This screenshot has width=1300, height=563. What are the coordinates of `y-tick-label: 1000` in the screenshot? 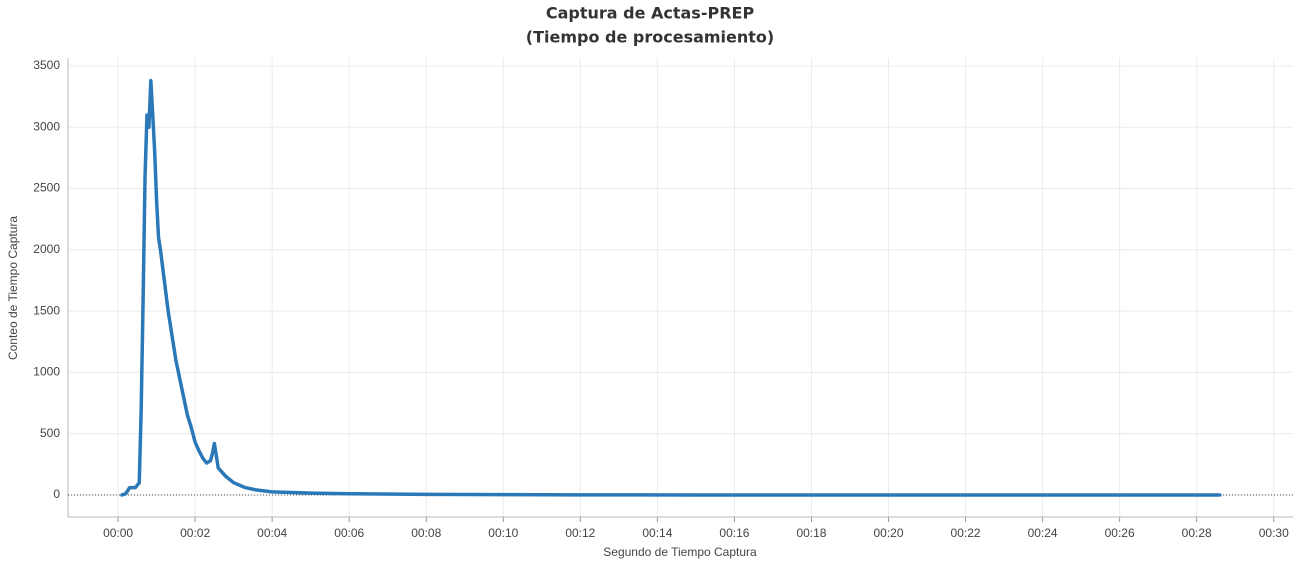 It's located at (46, 372).